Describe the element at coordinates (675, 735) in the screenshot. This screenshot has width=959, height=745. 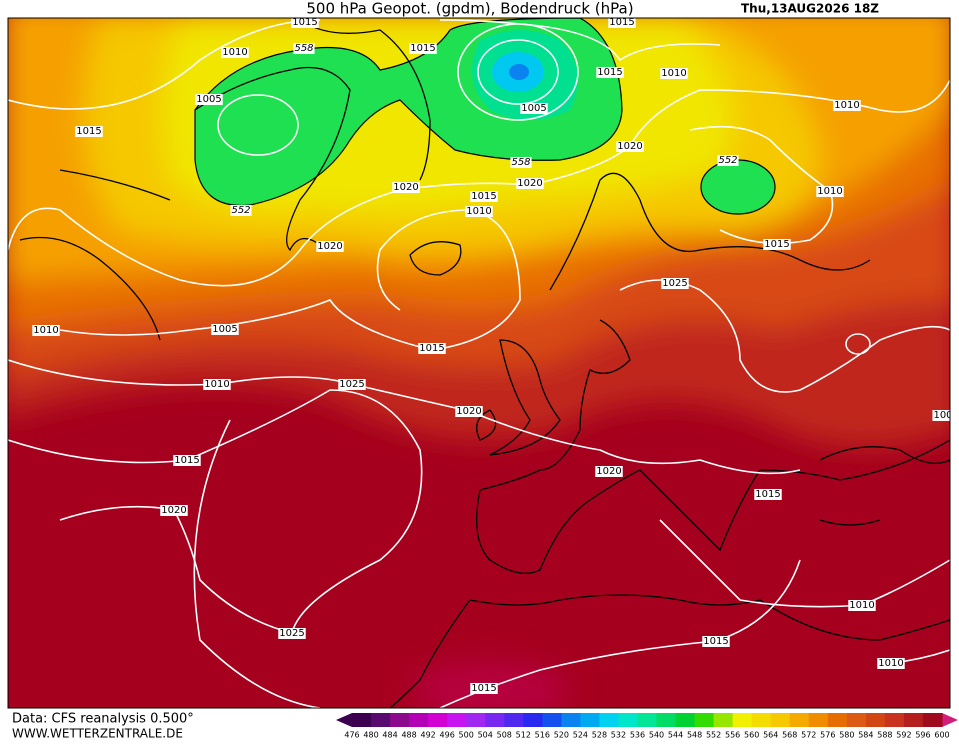
I see `legend-tick-label: 544` at that location.